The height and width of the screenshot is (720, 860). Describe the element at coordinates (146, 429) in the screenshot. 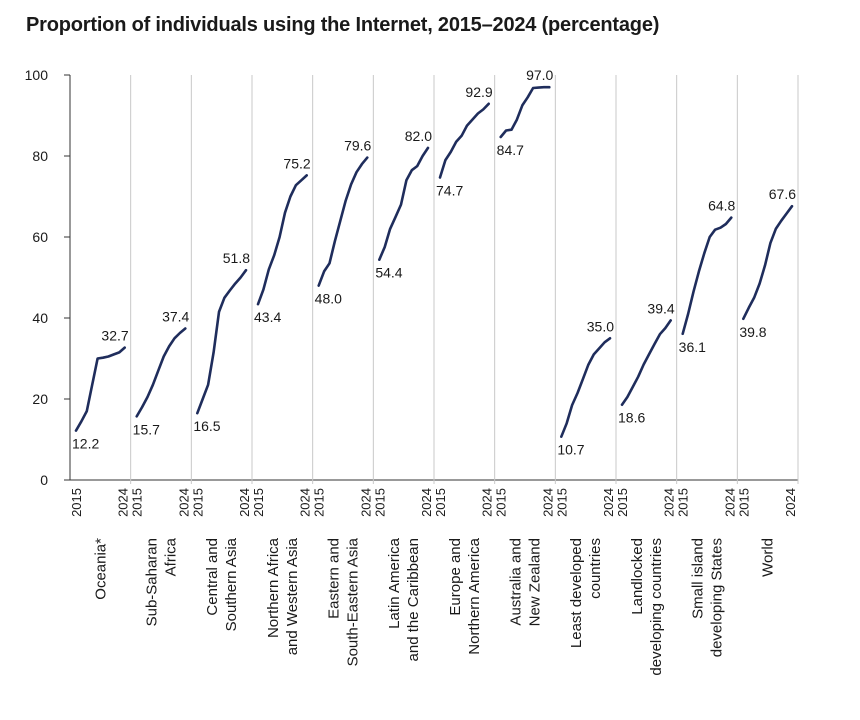

I see `start-value-label: 15.7` at that location.